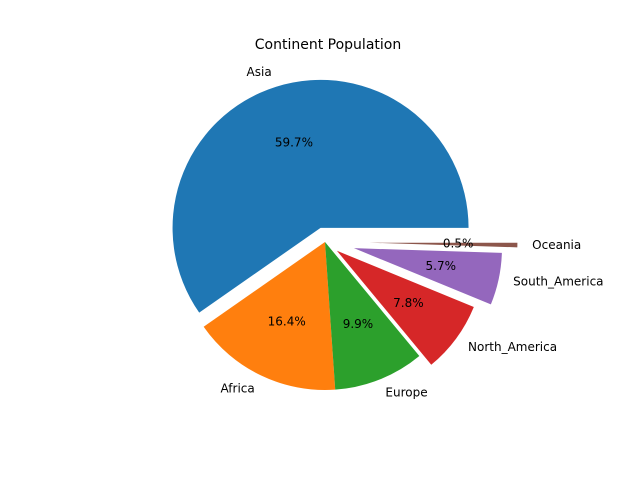 This screenshot has height=480, width=640. I want to click on slice-label-oceania: Oceania, so click(556, 245).